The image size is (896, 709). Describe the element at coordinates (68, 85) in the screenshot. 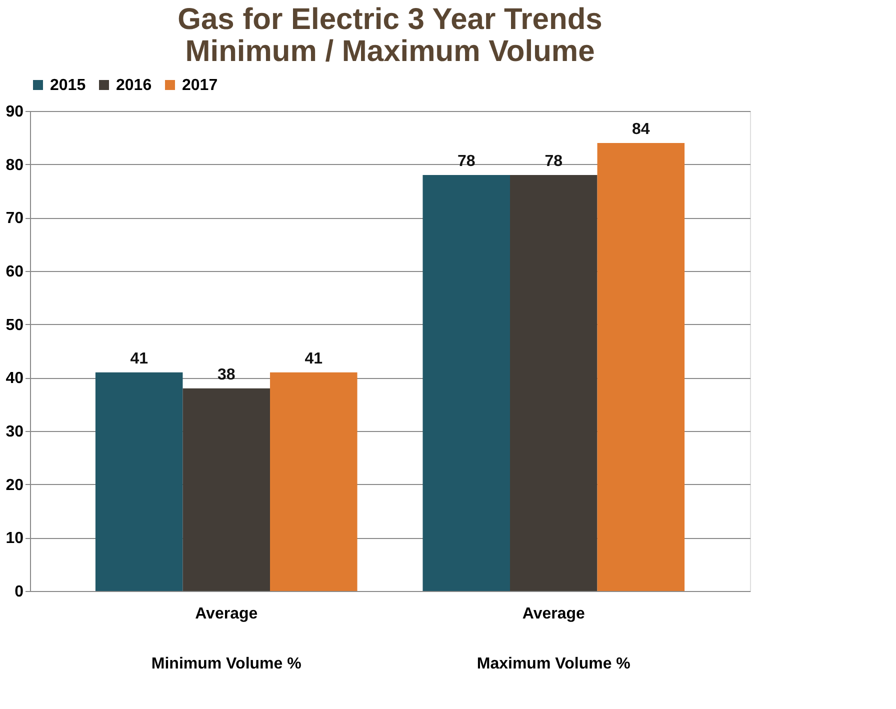

I see `legend-label: 2015` at that location.